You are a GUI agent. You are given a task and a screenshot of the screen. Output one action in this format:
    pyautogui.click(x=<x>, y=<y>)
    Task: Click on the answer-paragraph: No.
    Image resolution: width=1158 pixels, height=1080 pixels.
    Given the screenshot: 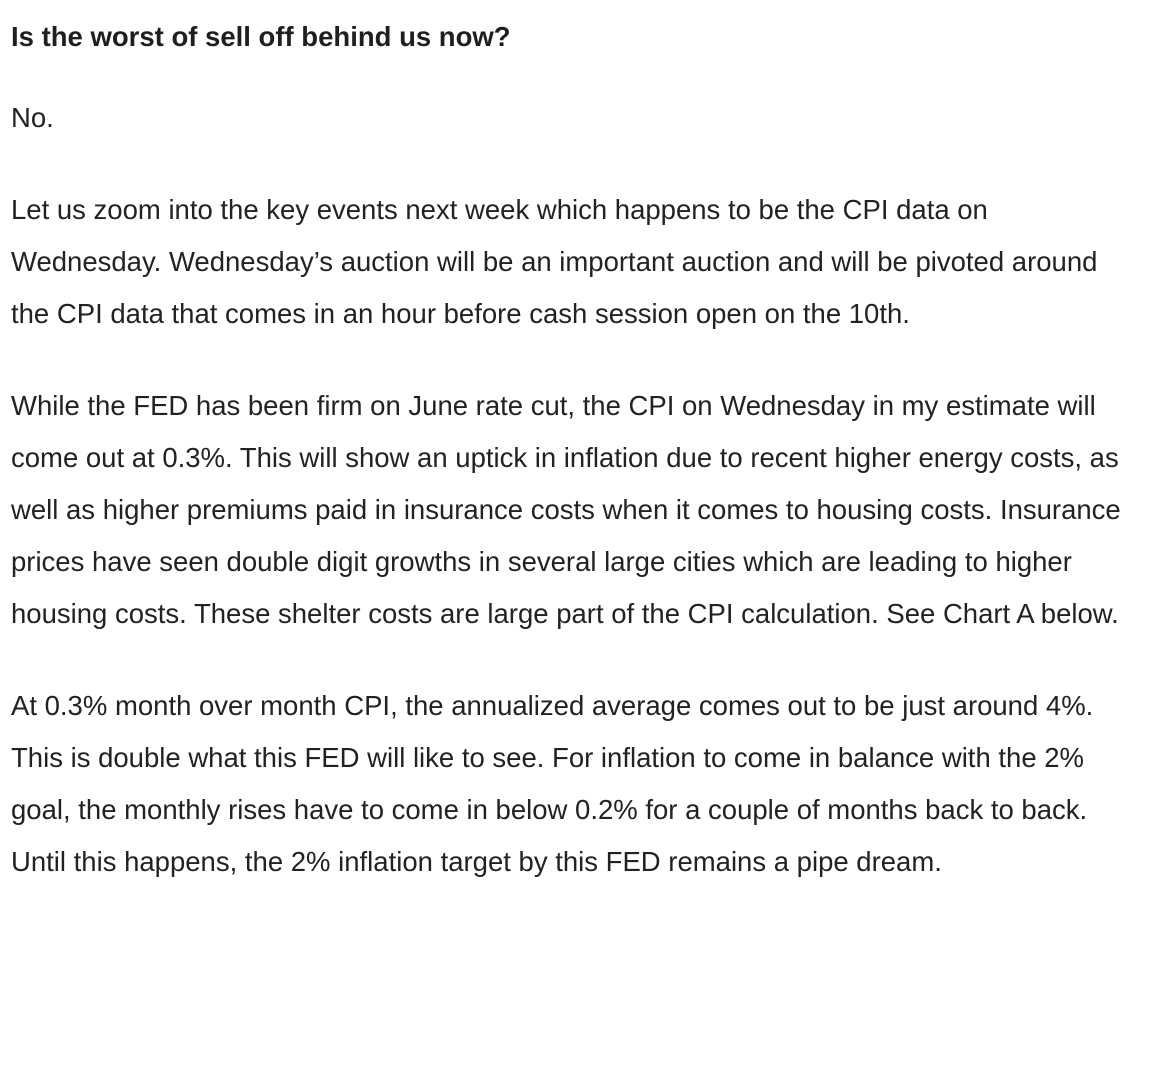 What is the action you would take?
    pyautogui.click(x=32, y=117)
    